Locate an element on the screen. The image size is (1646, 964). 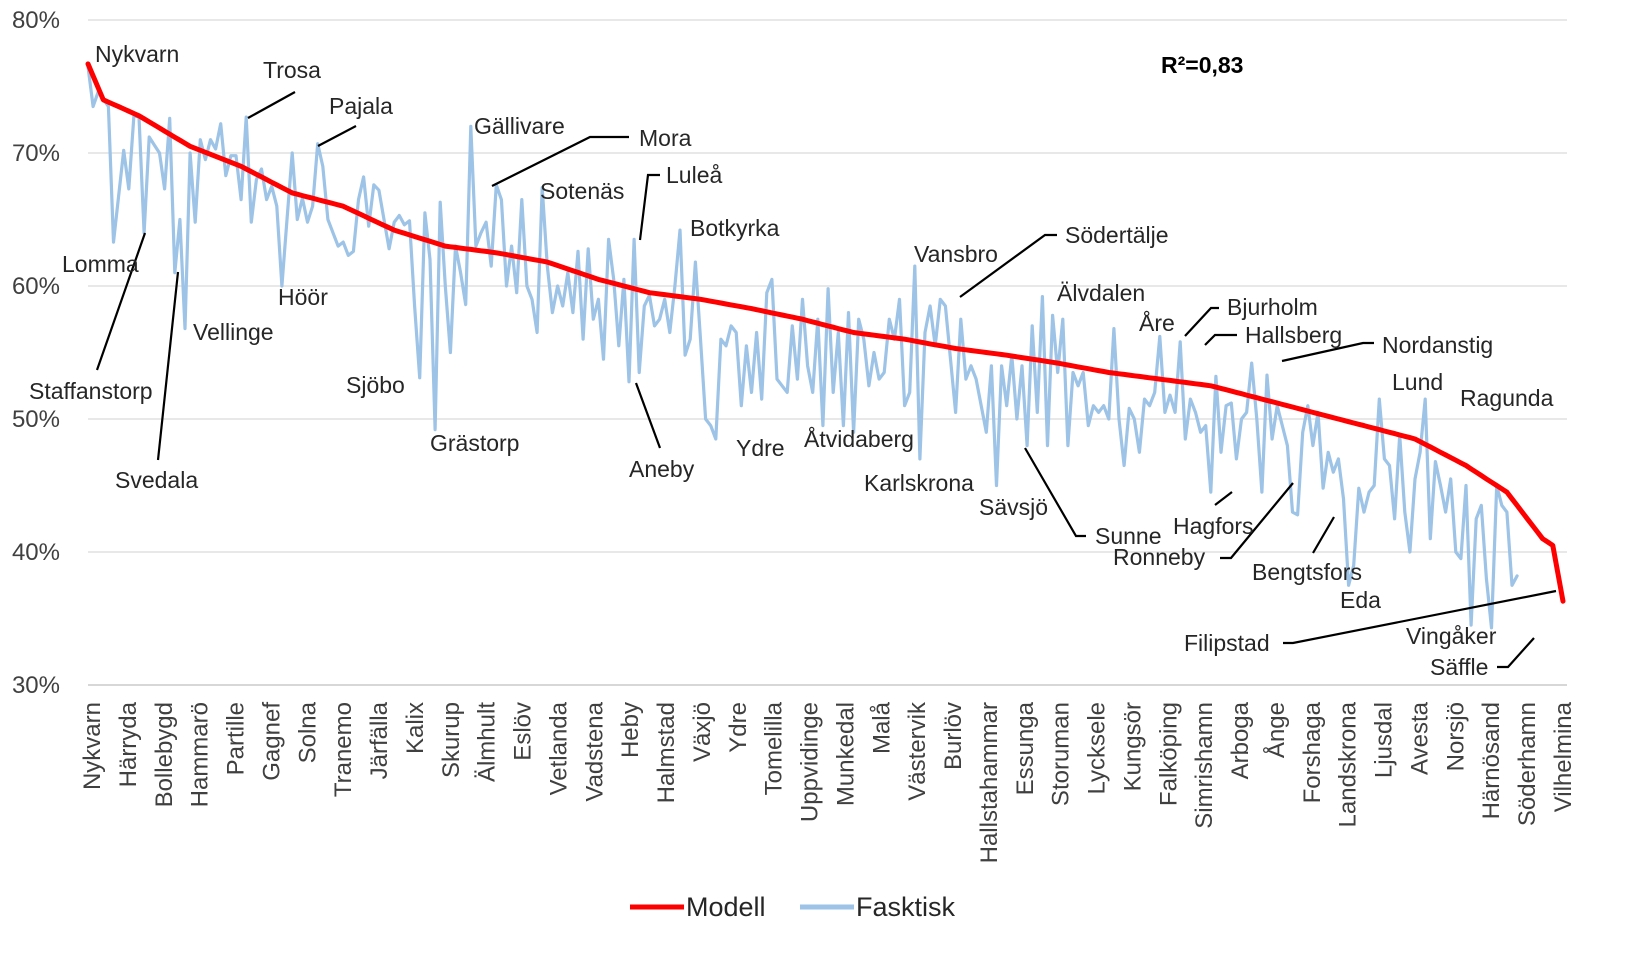
legend: Modell Fasktisk is located at coordinates (793, 907).